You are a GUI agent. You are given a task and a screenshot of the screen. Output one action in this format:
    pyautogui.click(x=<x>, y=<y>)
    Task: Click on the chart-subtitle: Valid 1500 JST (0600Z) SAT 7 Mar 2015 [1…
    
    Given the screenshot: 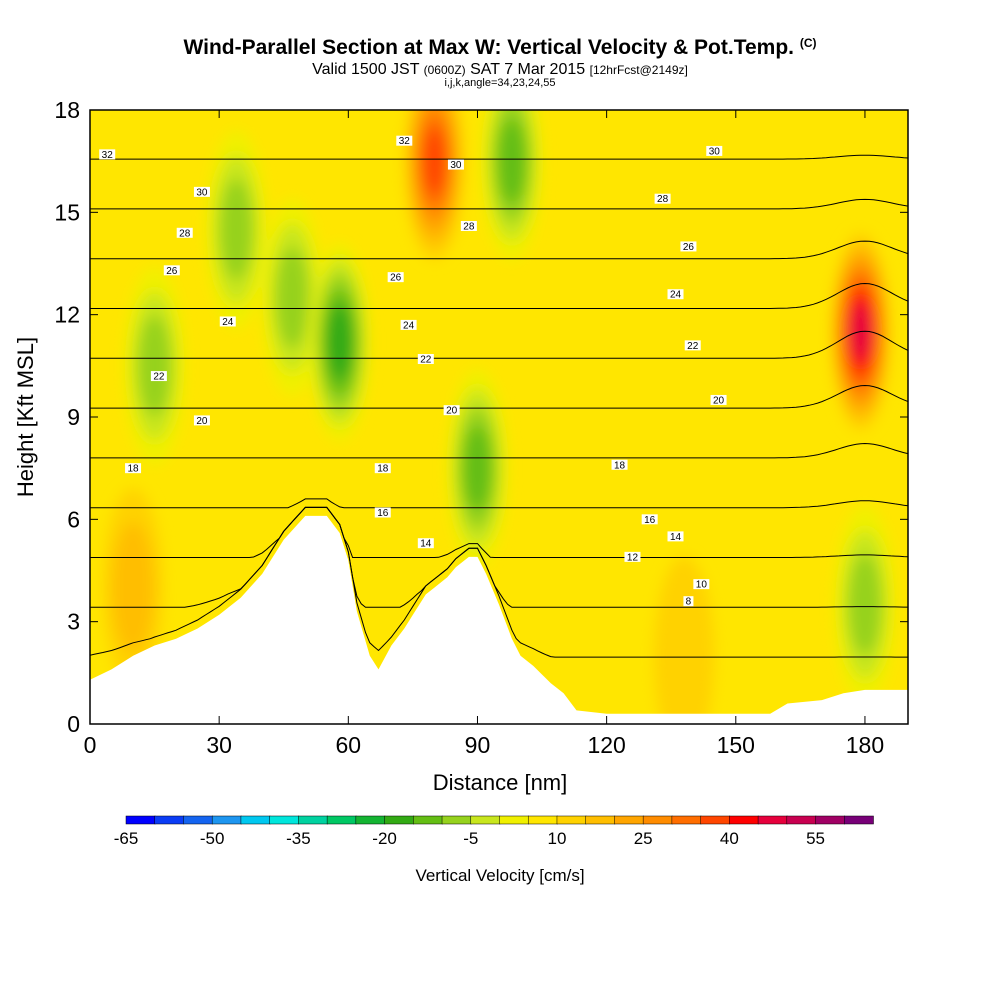 What is the action you would take?
    pyautogui.click(x=500, y=70)
    